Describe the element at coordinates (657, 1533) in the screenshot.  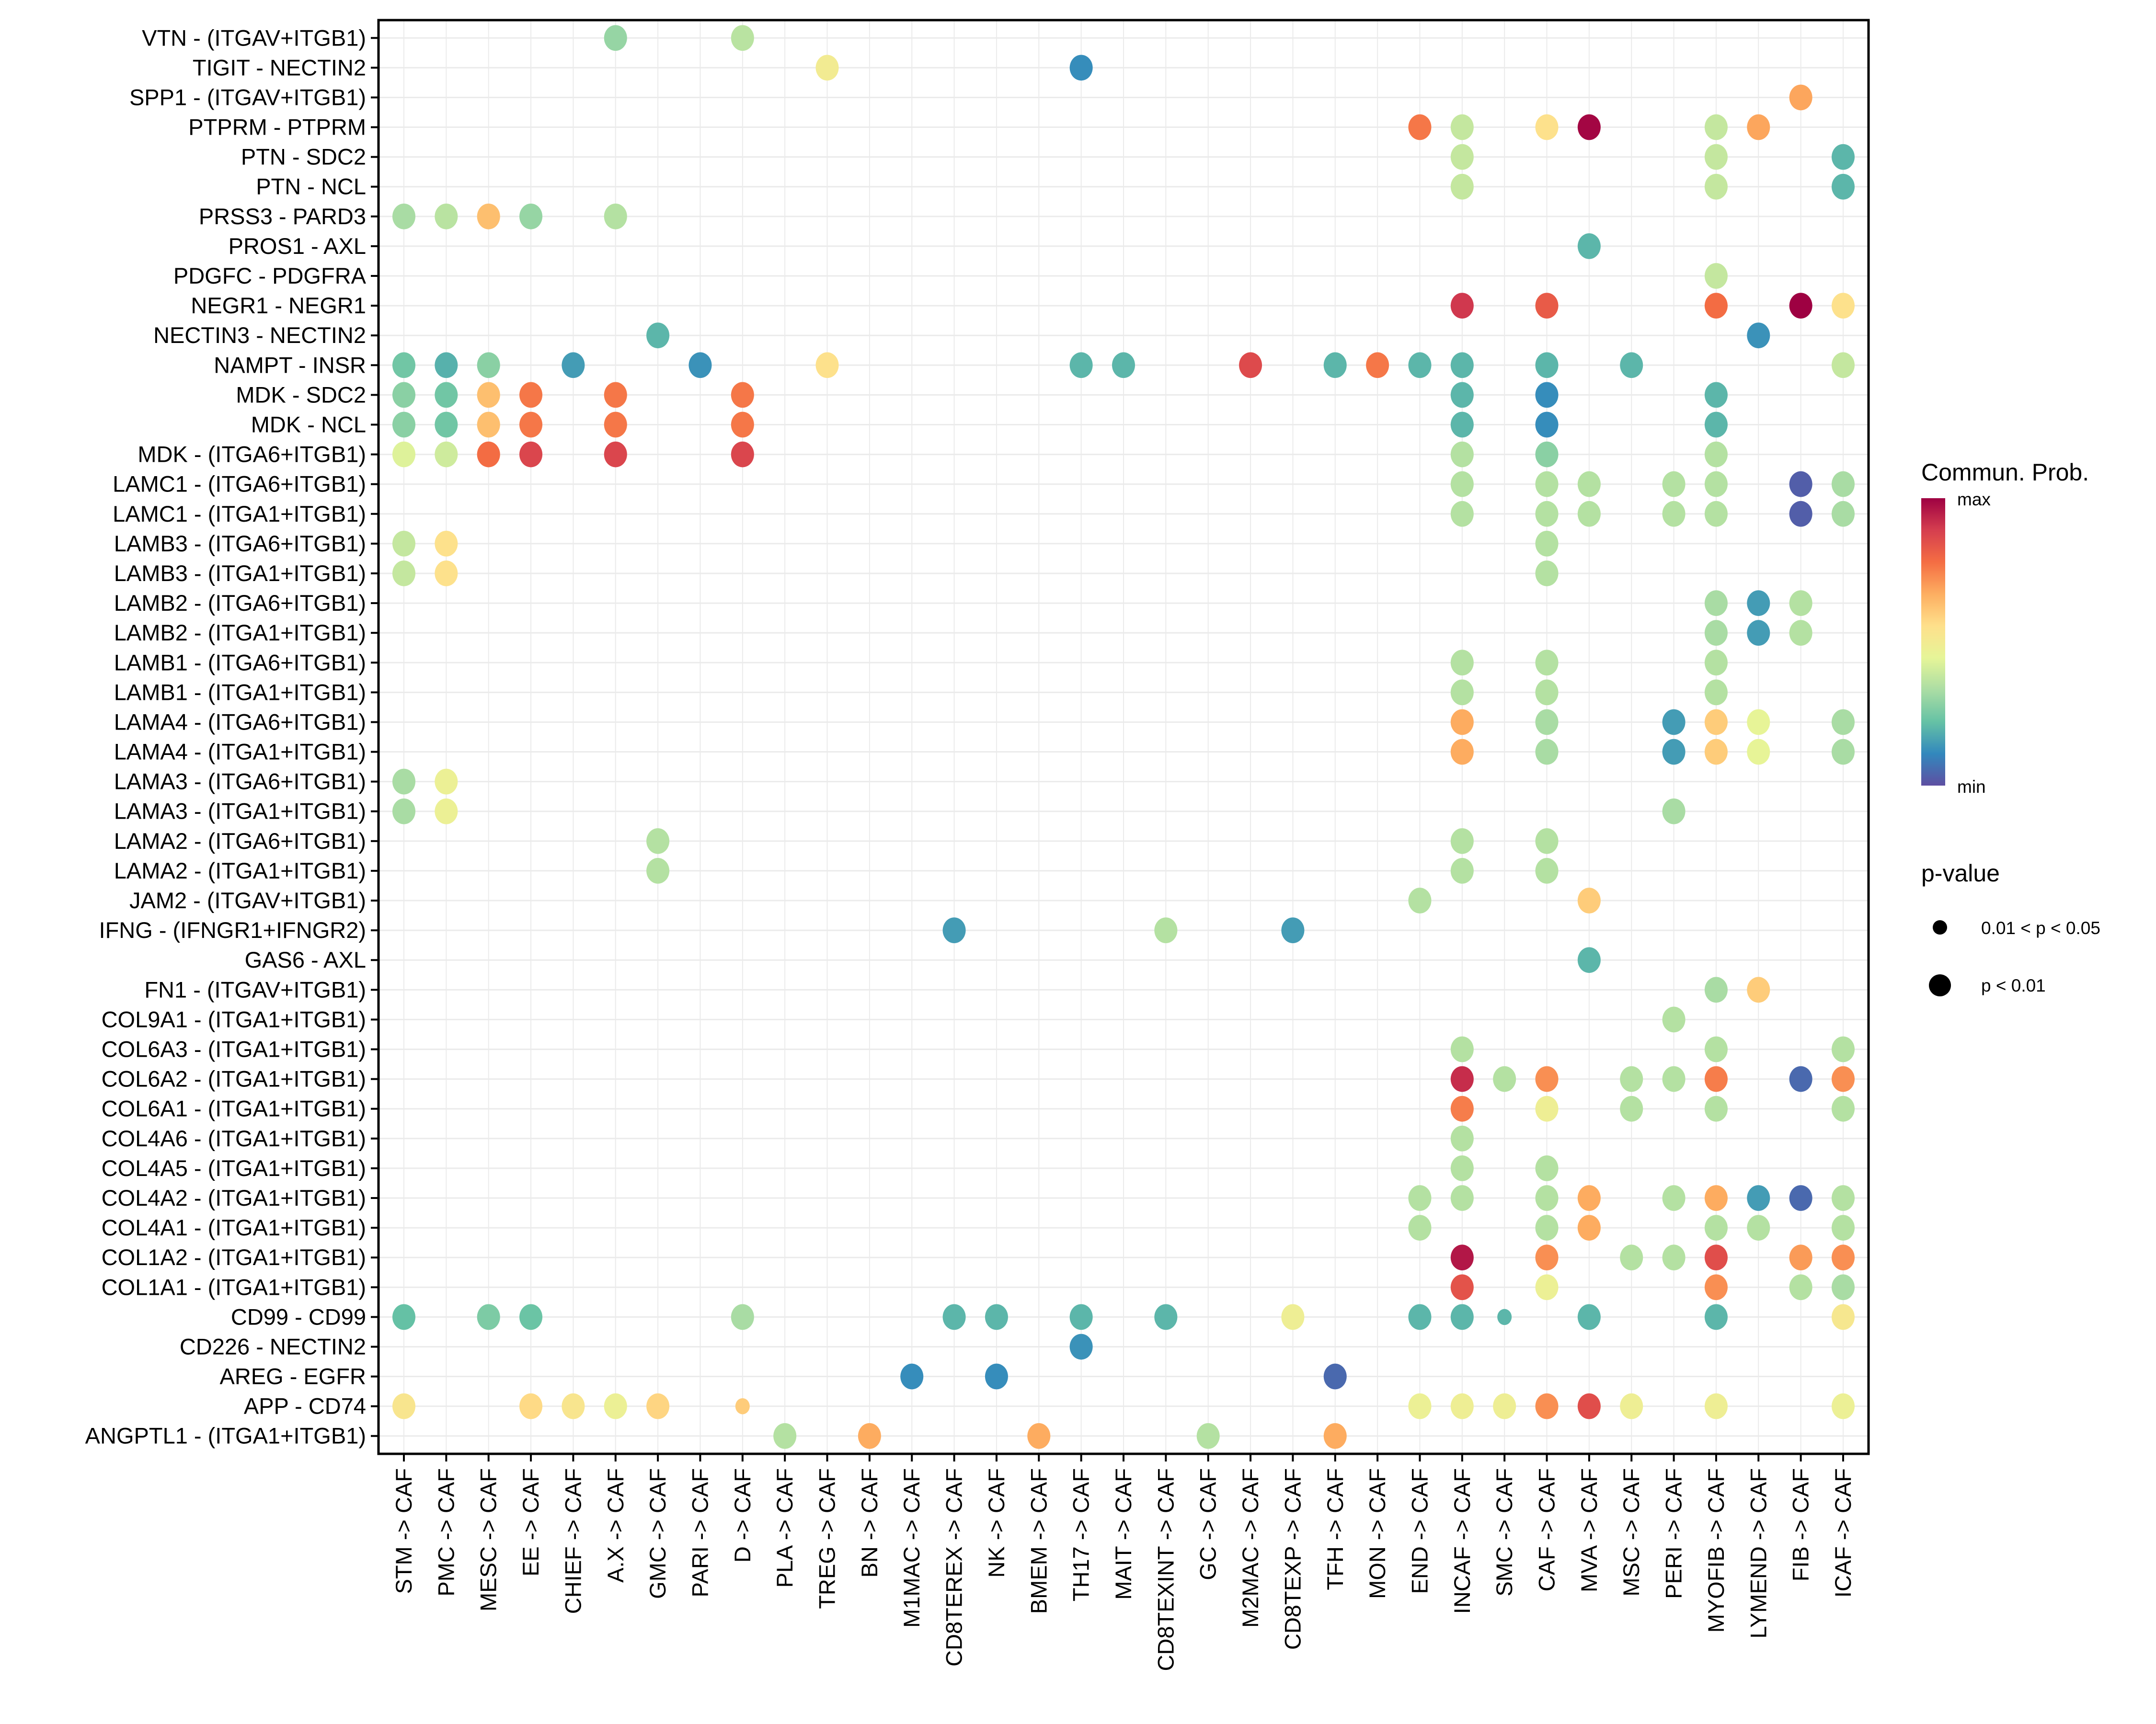
I see `x-tick-label: GMC -> CAF` at that location.